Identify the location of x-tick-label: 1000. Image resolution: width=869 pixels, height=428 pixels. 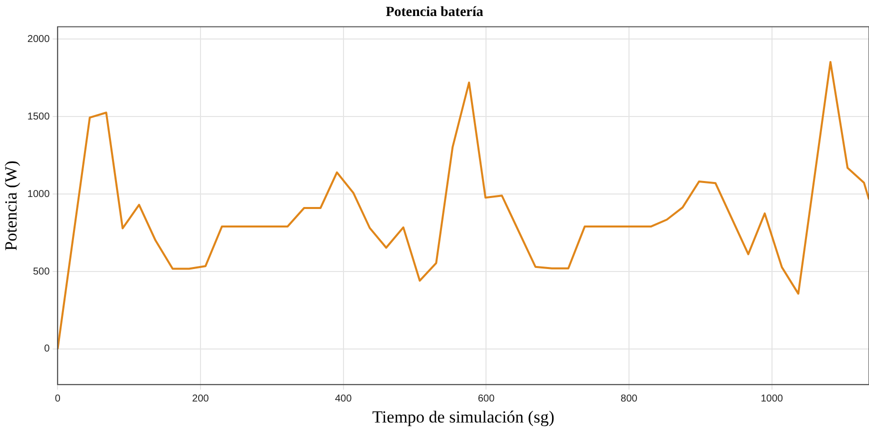
(772, 398).